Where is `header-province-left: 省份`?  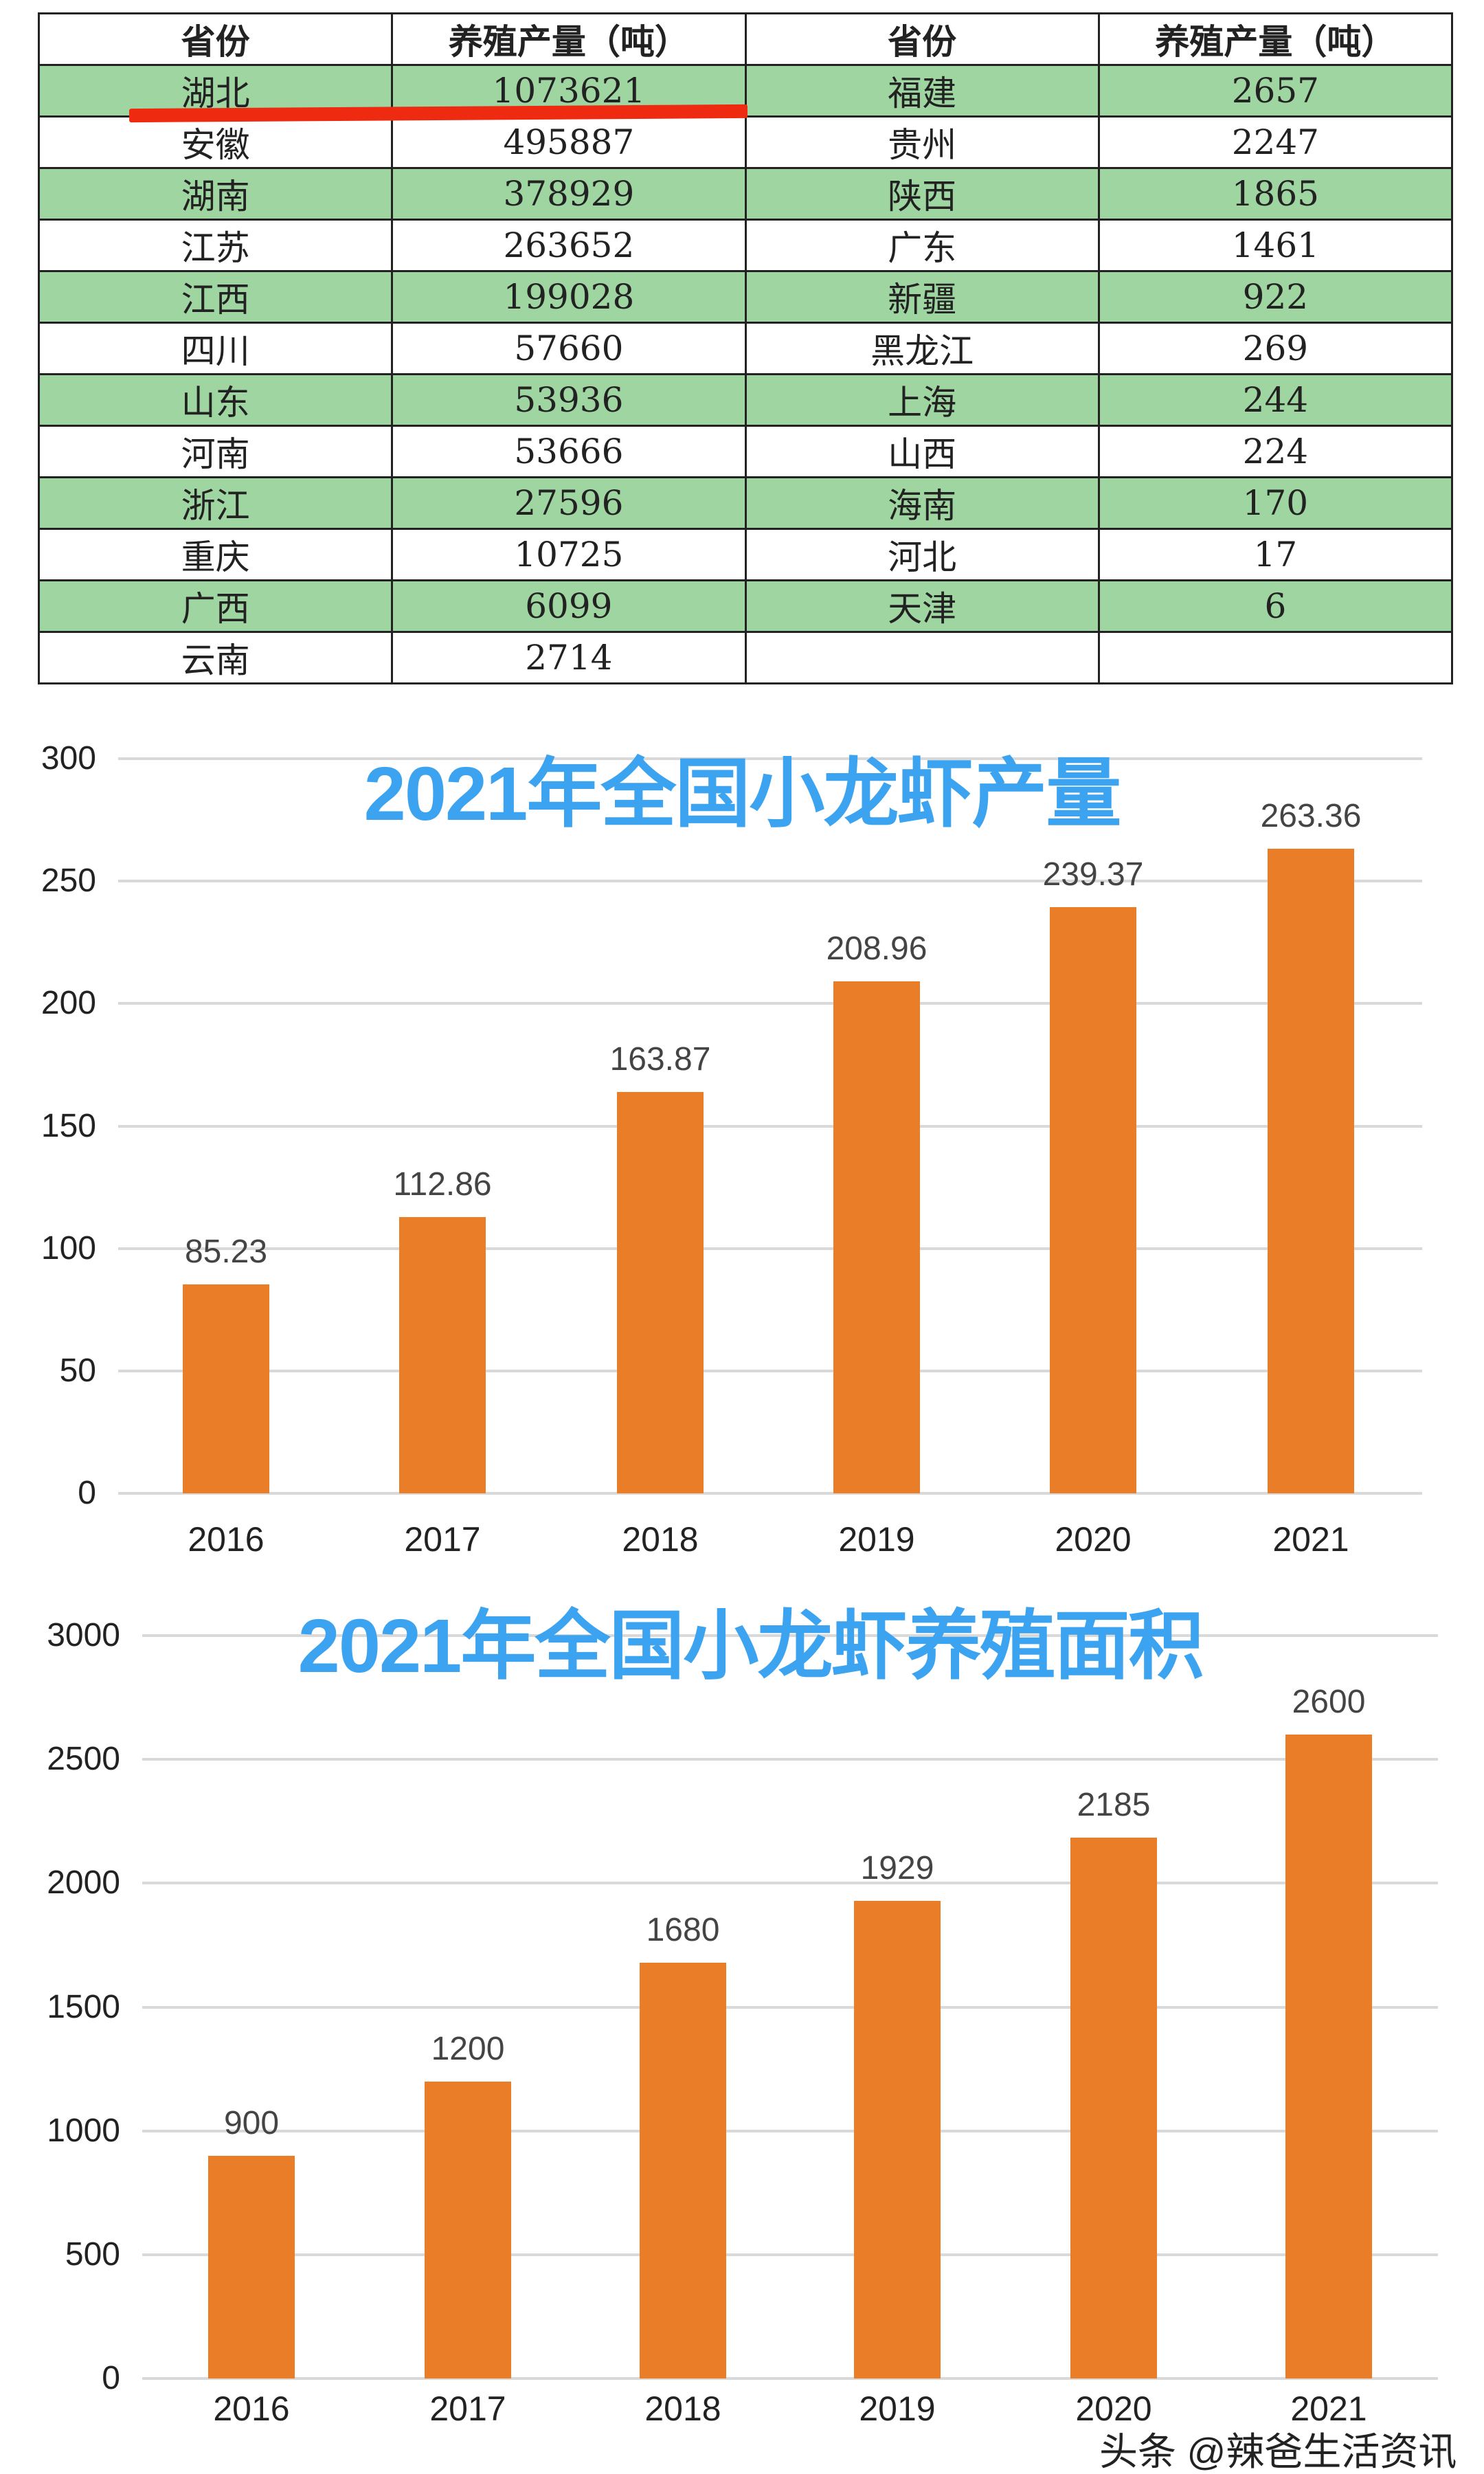 header-province-left: 省份 is located at coordinates (215, 39).